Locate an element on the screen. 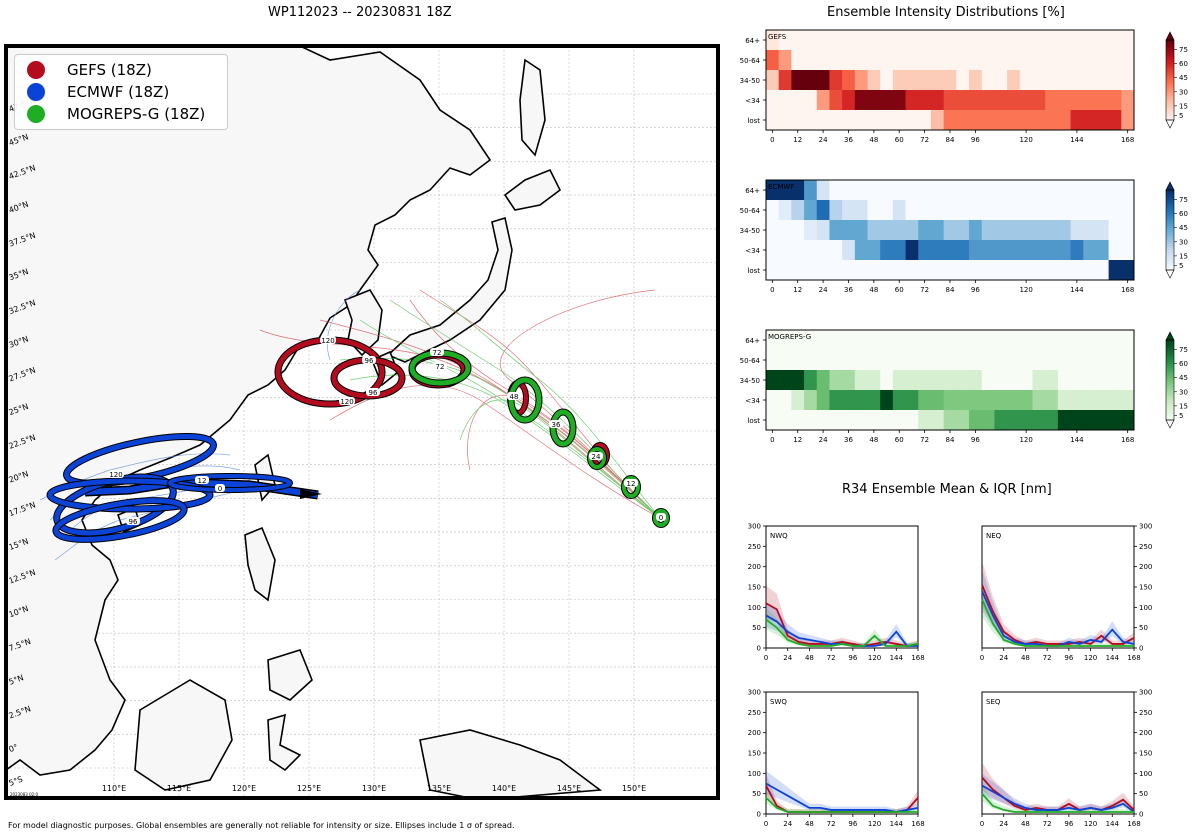 This screenshot has width=1200, height=840. x-tick-label: 72 is located at coordinates (1047, 824).